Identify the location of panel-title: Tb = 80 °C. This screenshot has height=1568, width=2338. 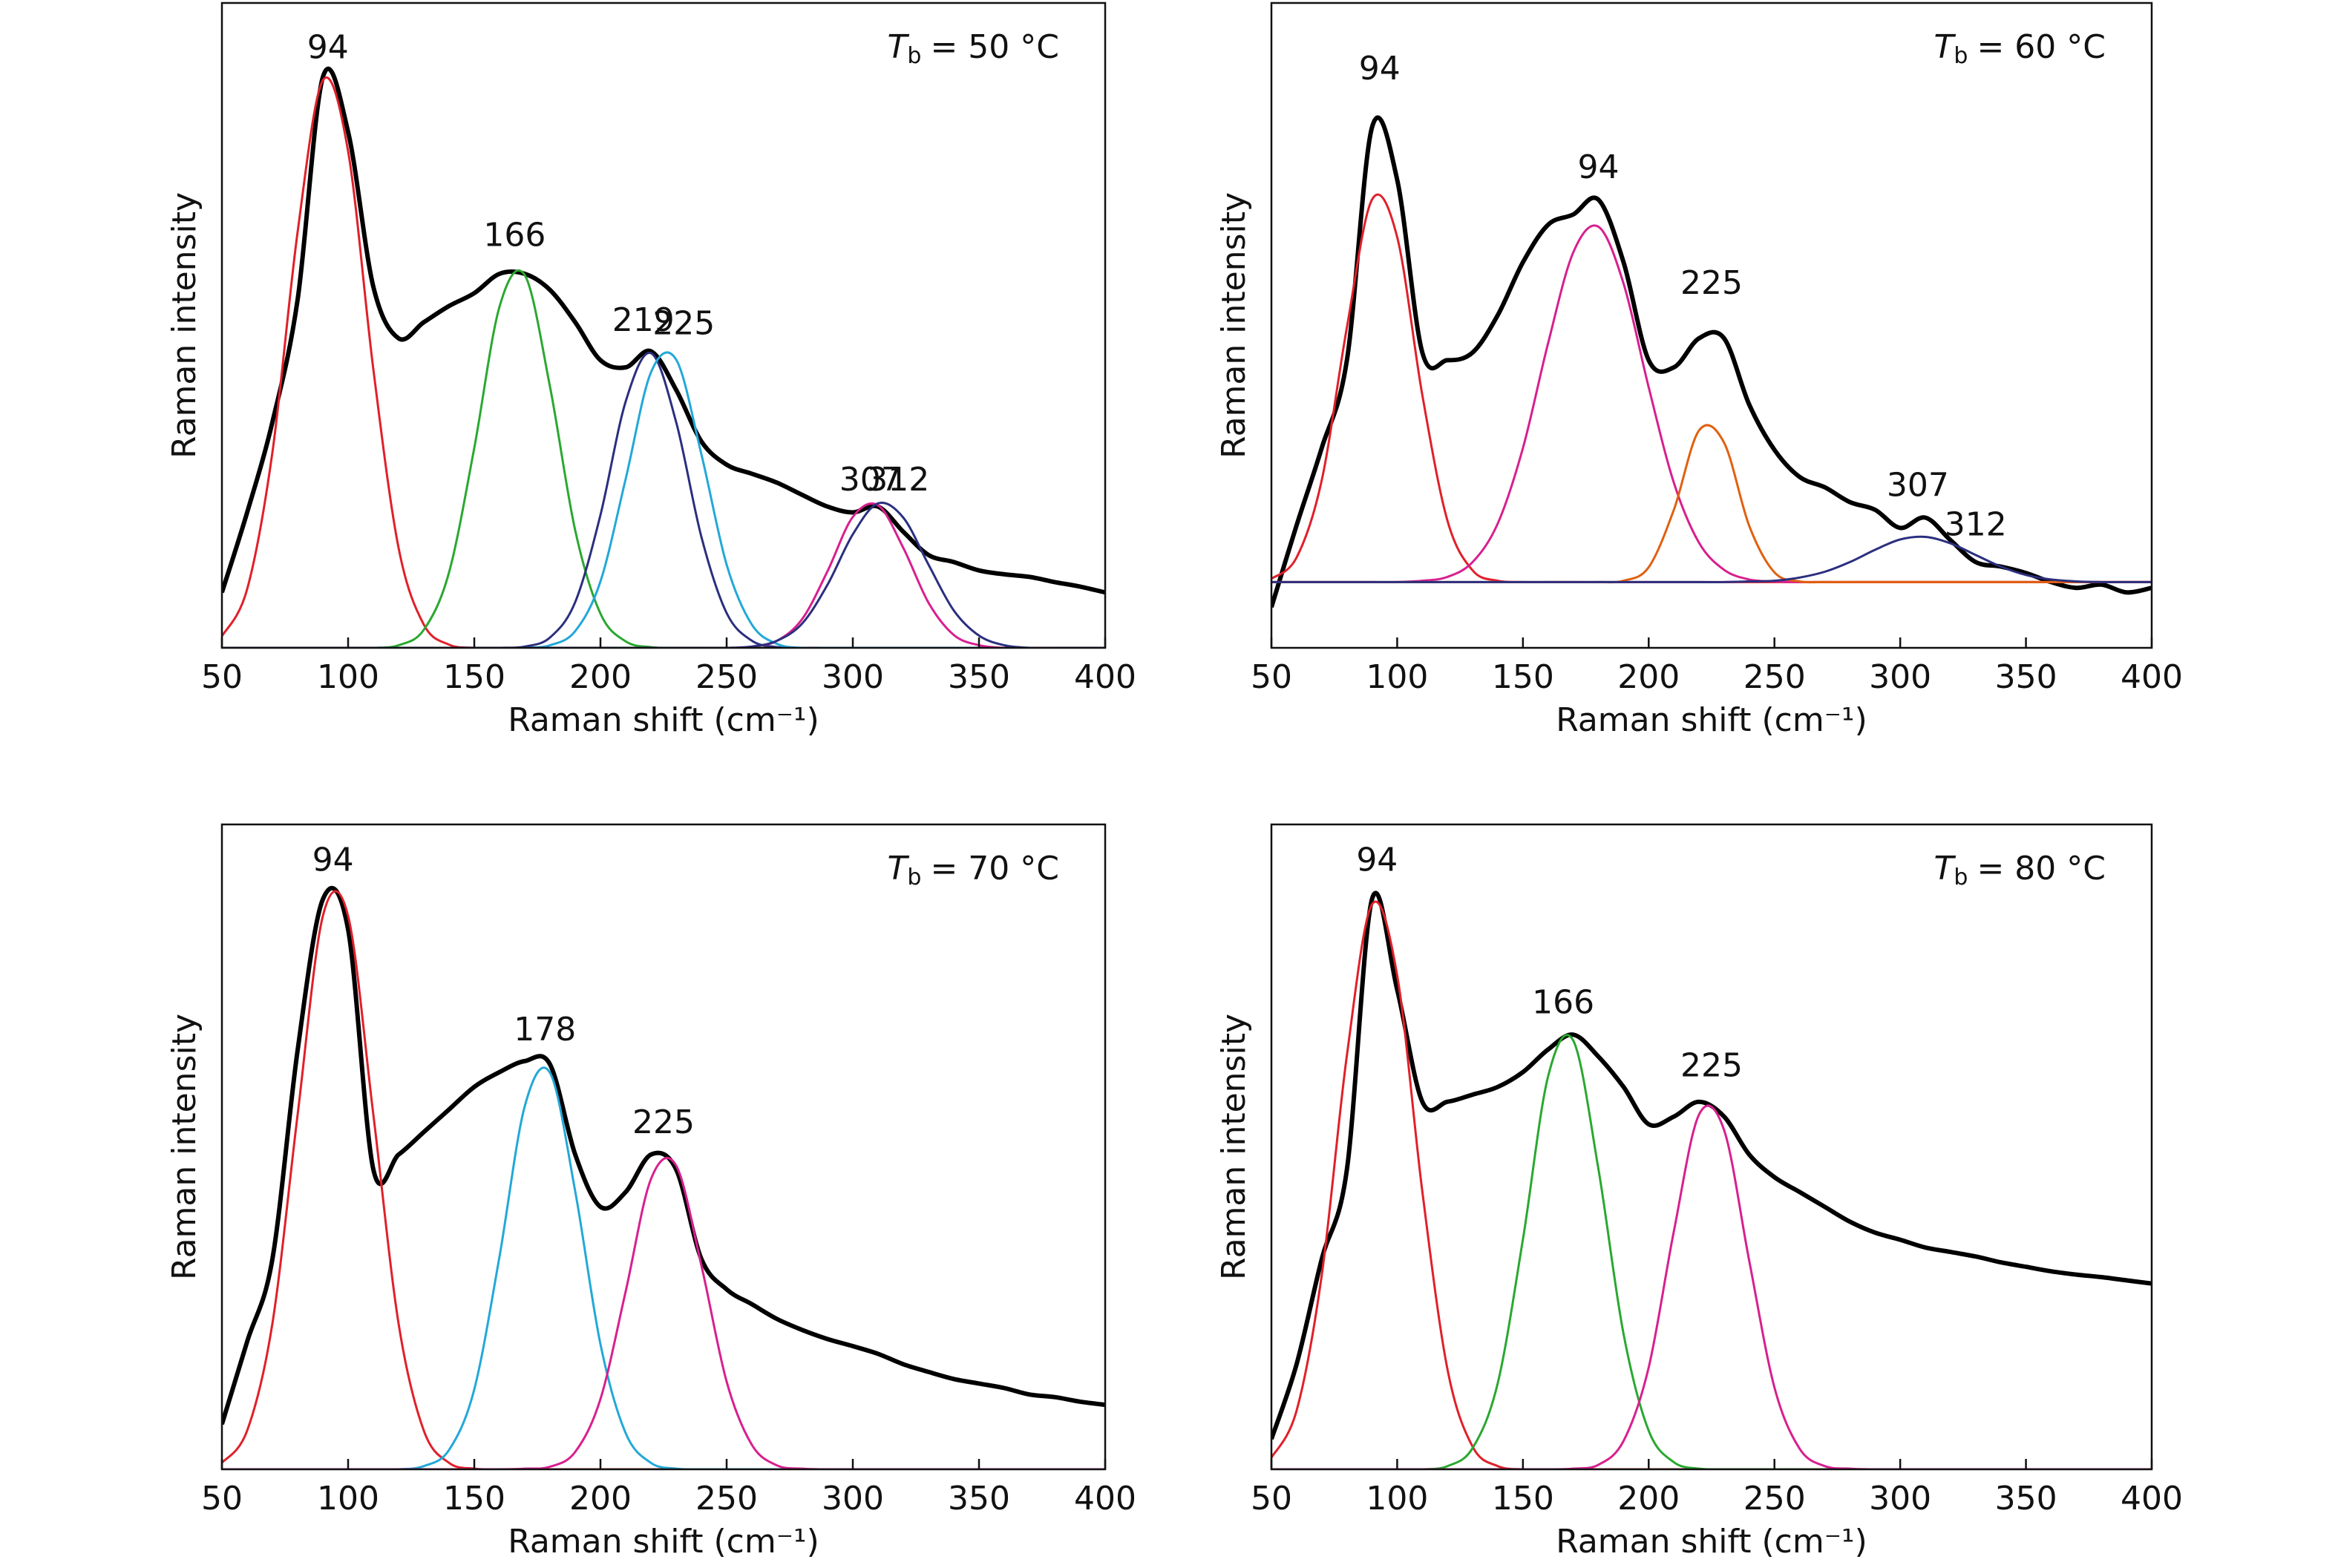
(2020, 870).